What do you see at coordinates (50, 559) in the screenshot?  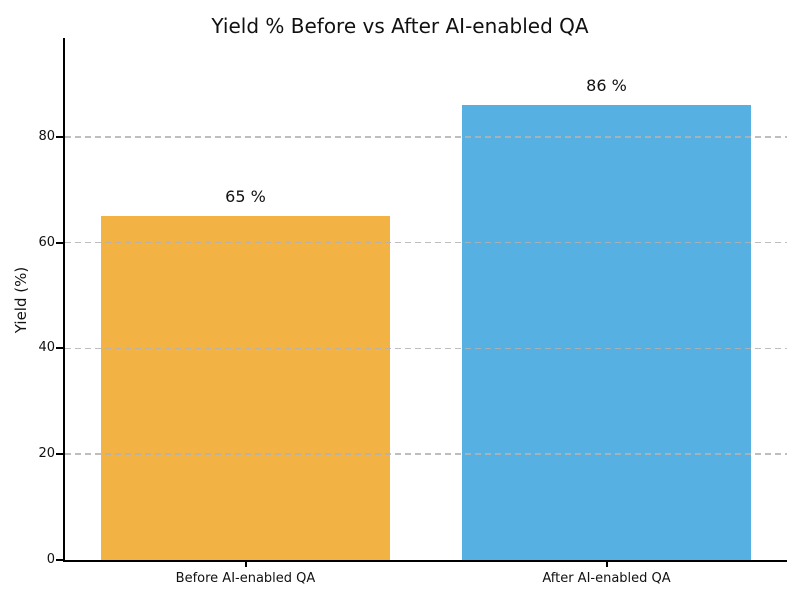 I see `y-tick-label-0: 0` at bounding box center [50, 559].